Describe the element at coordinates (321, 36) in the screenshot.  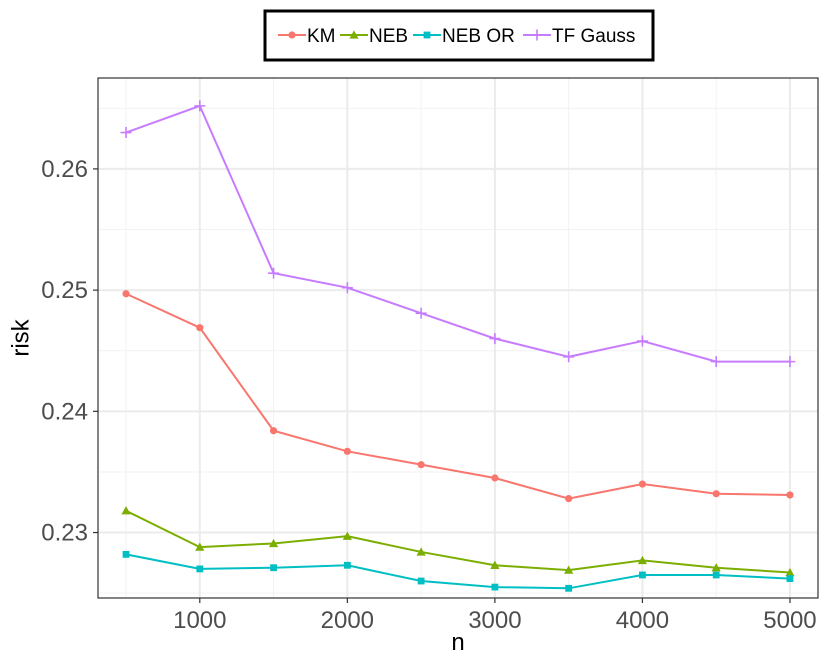
I see `legend-label-km: KM` at that location.